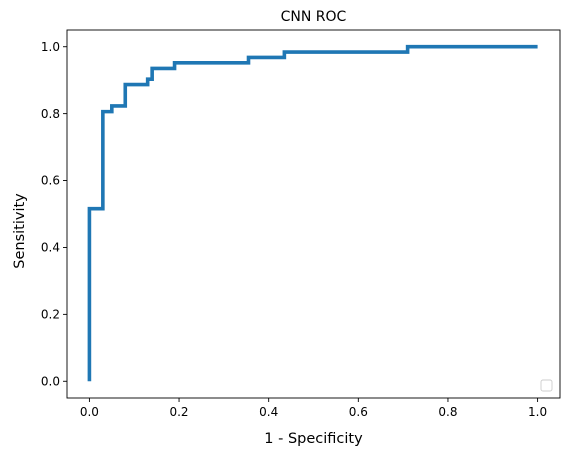 This screenshot has width=571, height=457. Describe the element at coordinates (178, 412) in the screenshot. I see `x-tick-label: 0.2` at that location.